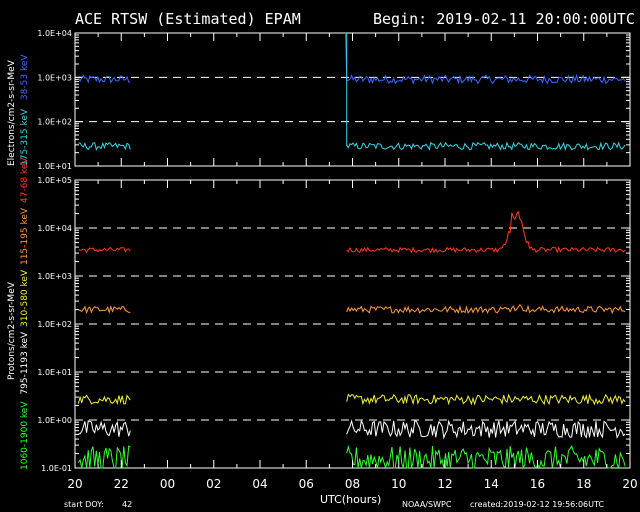 This screenshot has width=640, height=512. Describe the element at coordinates (84, 504) in the screenshot. I see `start-doy-label: start DOY:` at that location.